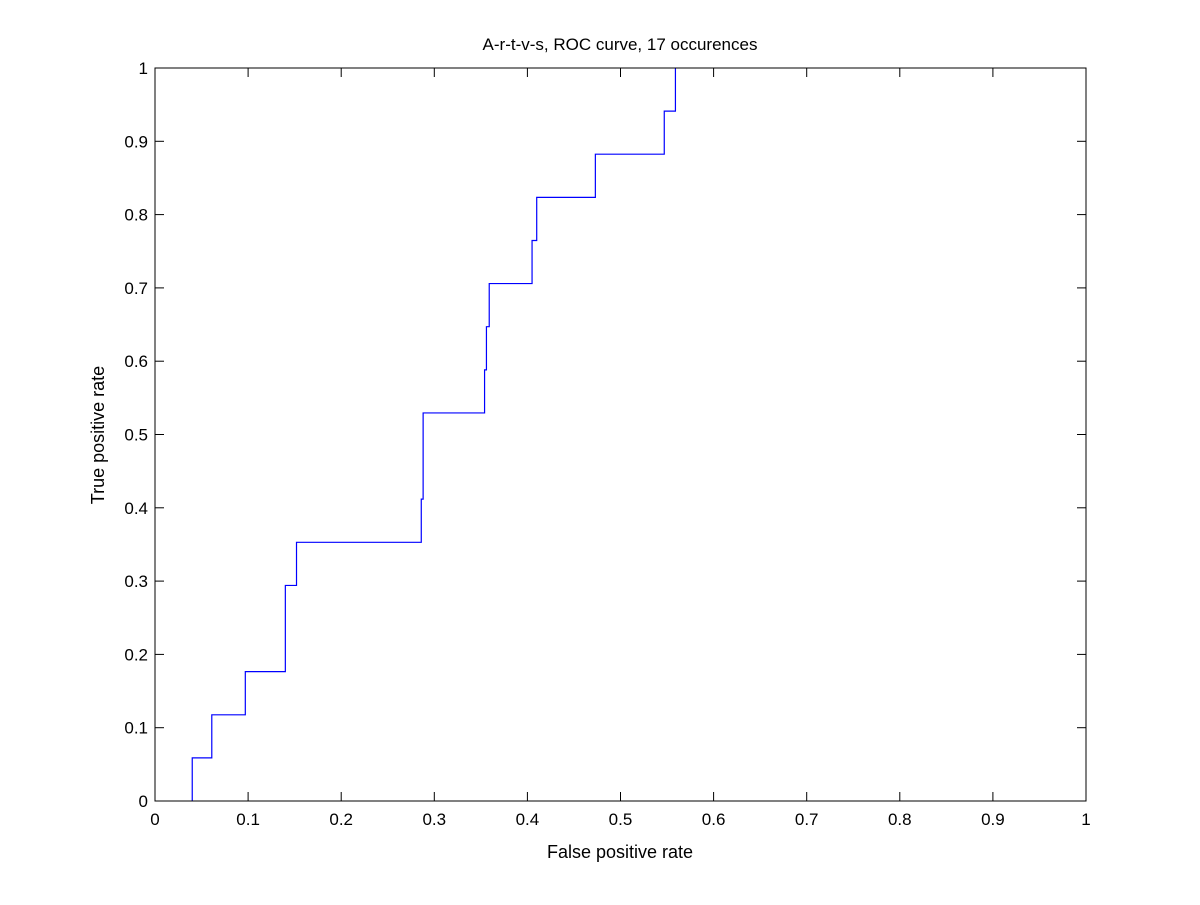 The width and height of the screenshot is (1200, 905). I want to click on x-tick-label: 0.4, so click(528, 819).